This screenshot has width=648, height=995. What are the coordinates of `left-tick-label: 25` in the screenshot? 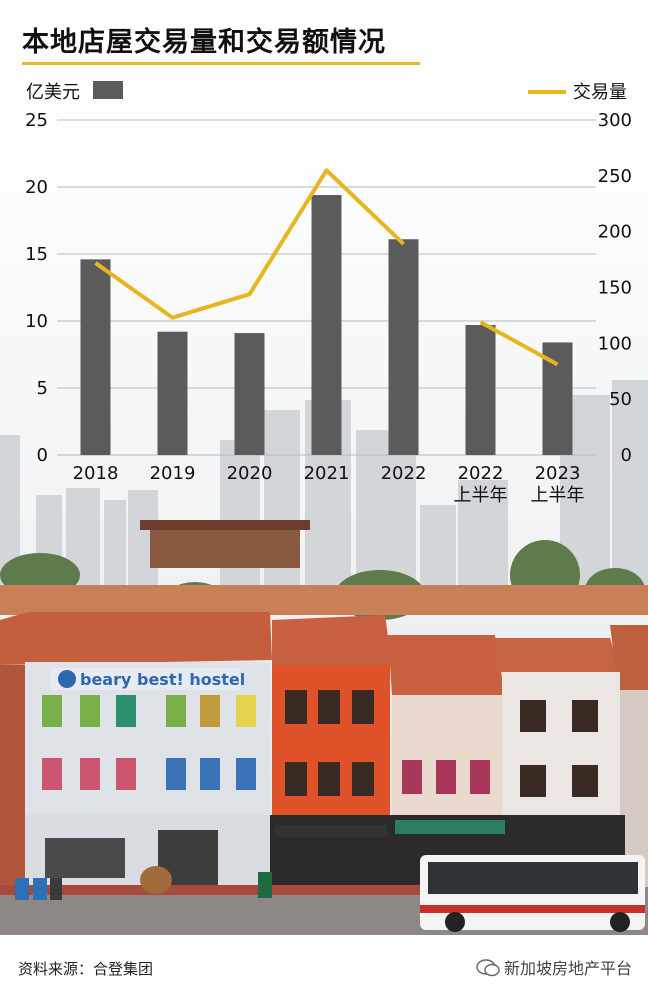 It's located at (36, 120).